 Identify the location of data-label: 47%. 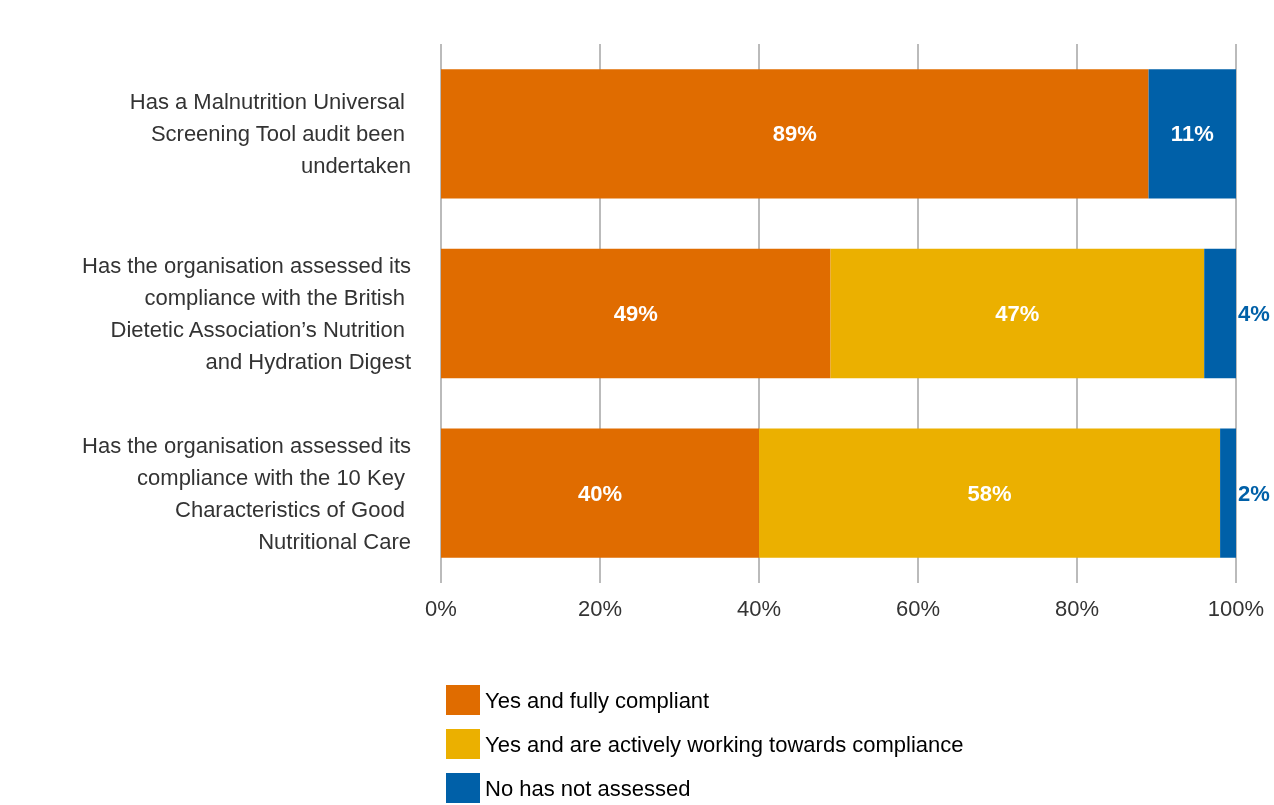
(1017, 313).